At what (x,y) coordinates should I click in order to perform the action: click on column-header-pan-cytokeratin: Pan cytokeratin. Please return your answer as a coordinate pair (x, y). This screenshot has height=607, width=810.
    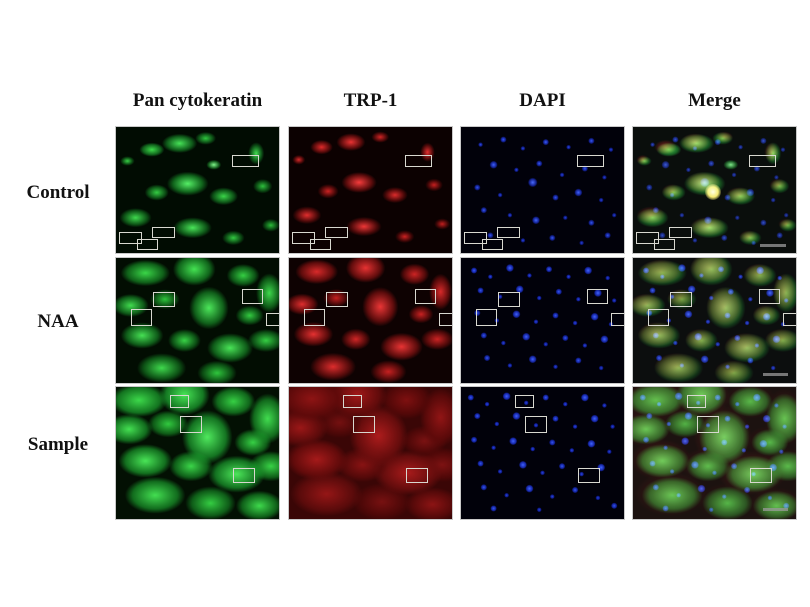
    Looking at the image, I should click on (197, 101).